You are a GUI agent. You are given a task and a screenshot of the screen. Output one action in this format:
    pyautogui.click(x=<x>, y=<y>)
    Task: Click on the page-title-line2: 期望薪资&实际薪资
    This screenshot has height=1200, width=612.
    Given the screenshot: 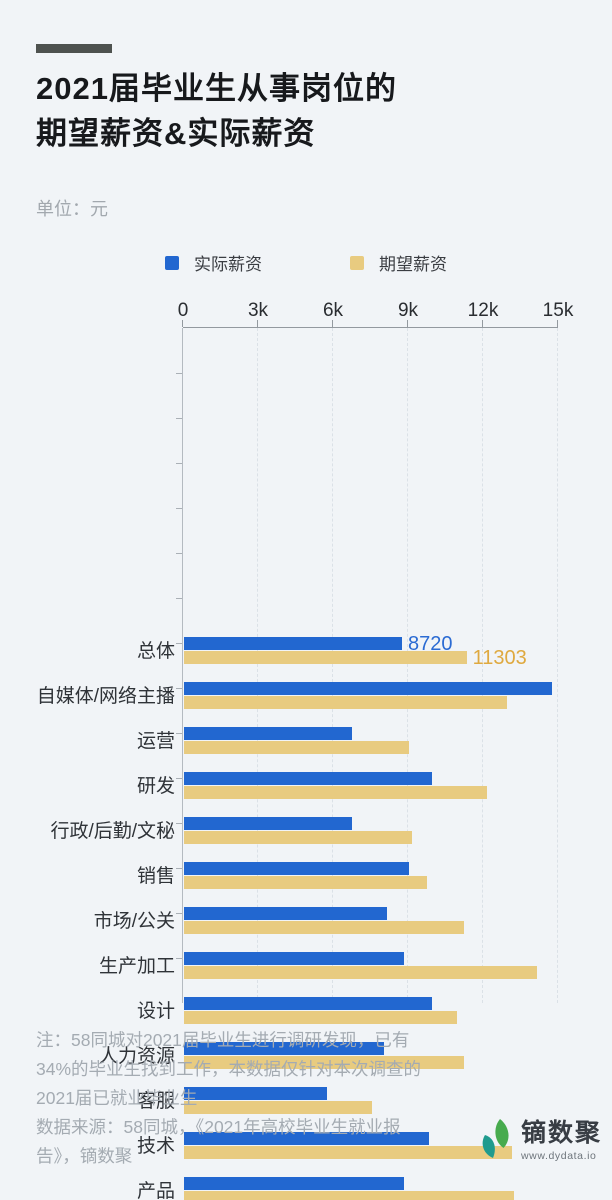 What is the action you would take?
    pyautogui.click(x=176, y=133)
    